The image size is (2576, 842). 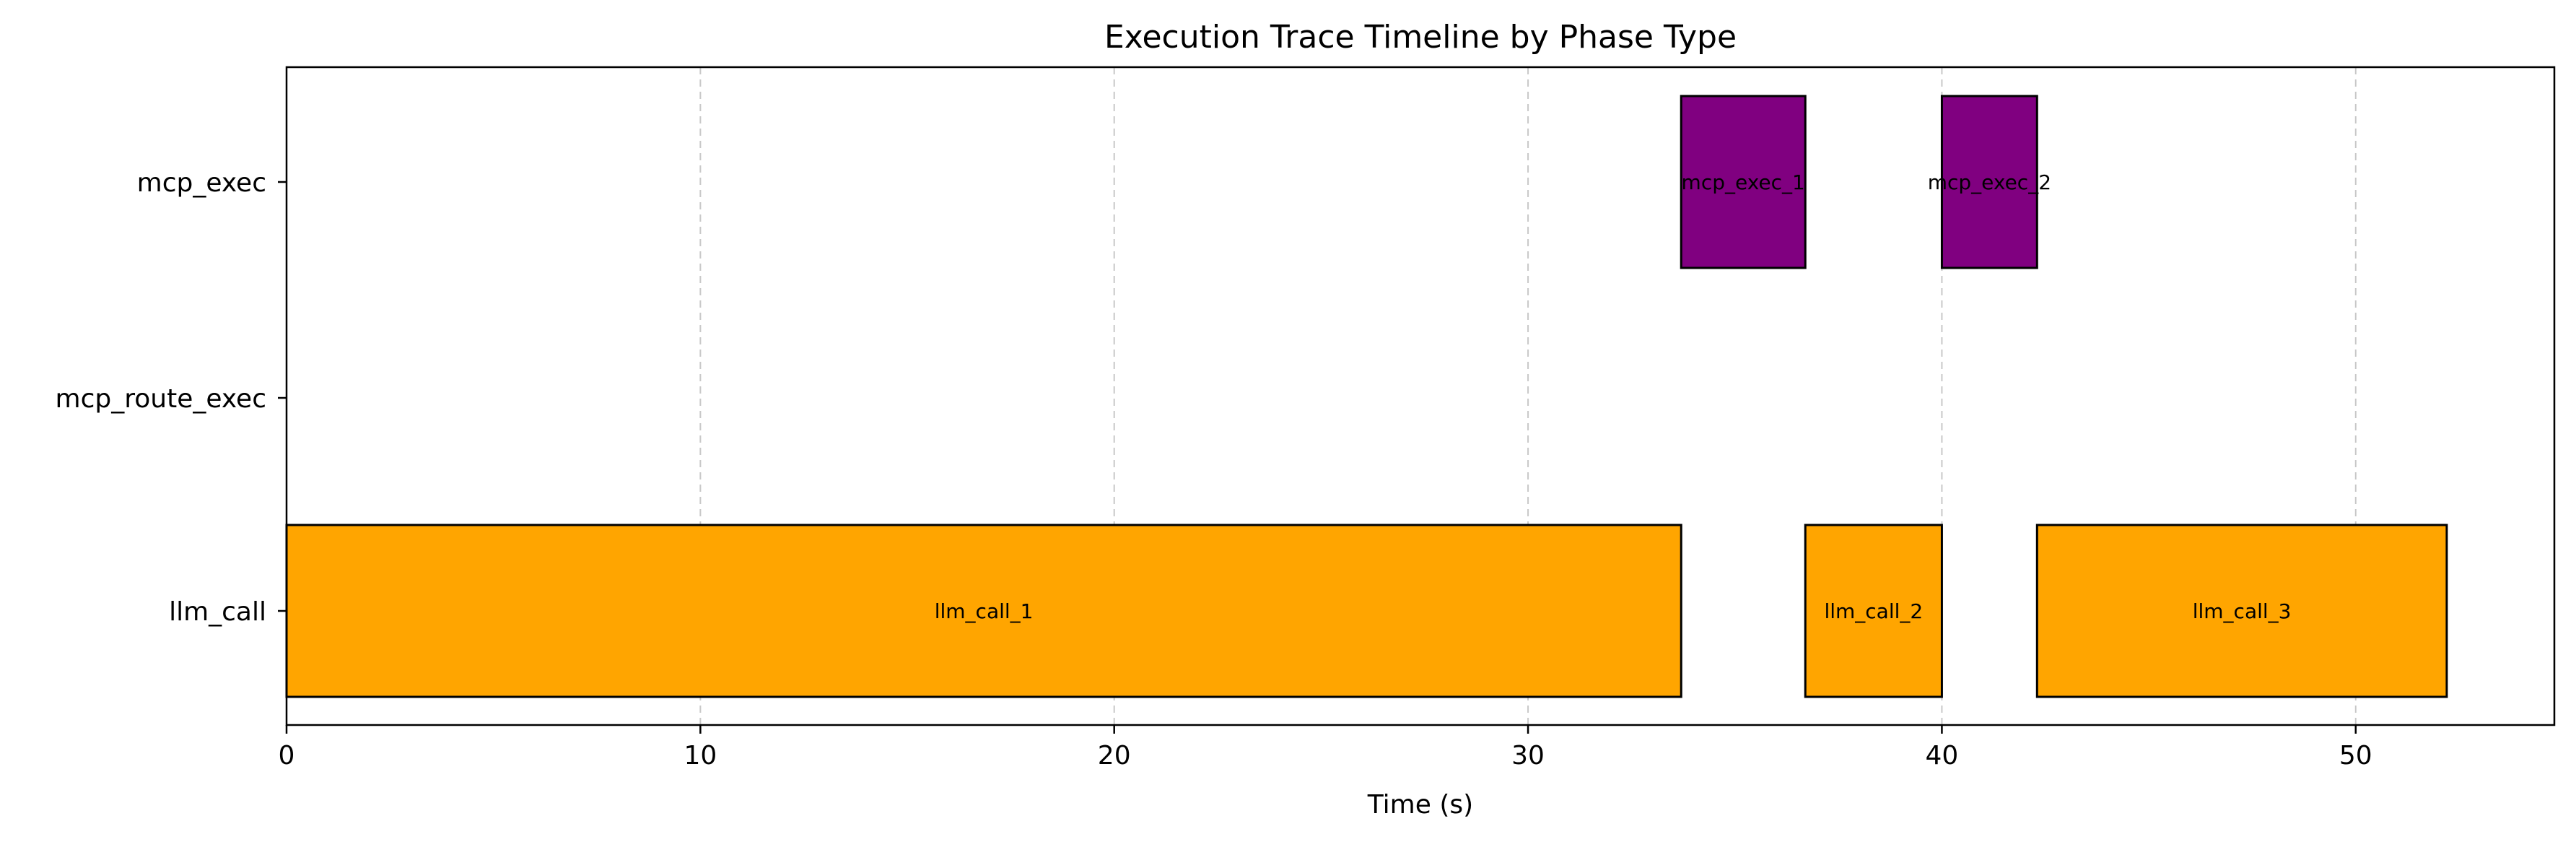 What do you see at coordinates (1942, 756) in the screenshot?
I see `x-tick-label: 40` at bounding box center [1942, 756].